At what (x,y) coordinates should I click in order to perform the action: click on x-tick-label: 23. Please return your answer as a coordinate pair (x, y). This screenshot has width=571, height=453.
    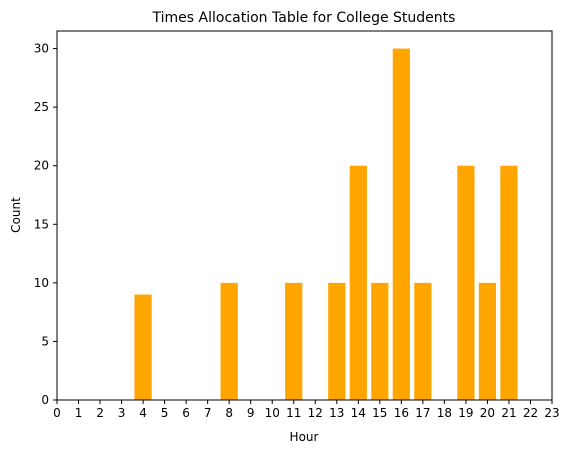
    Looking at the image, I should click on (551, 413).